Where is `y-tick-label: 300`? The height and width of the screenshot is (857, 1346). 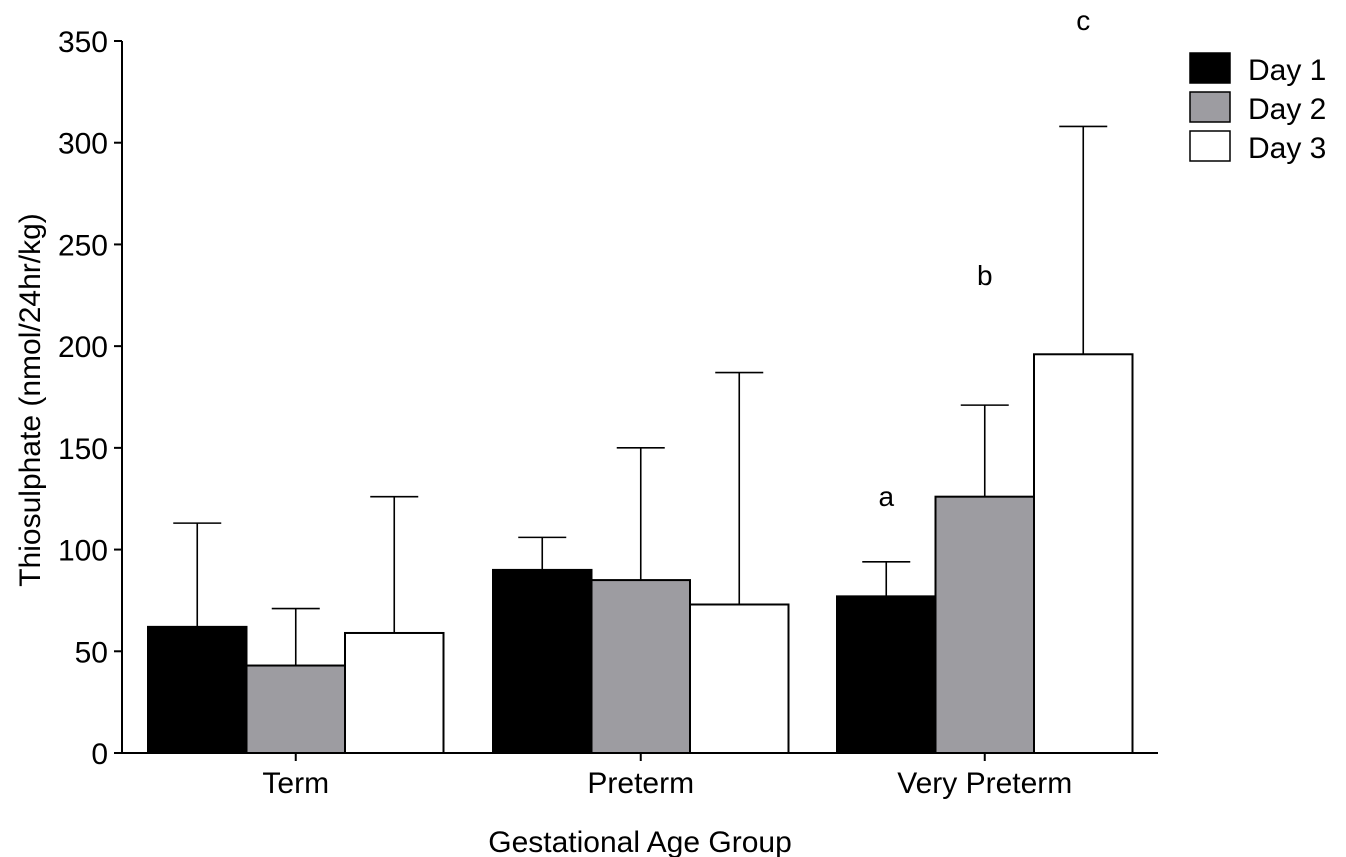 y-tick-label: 300 is located at coordinates (83, 144).